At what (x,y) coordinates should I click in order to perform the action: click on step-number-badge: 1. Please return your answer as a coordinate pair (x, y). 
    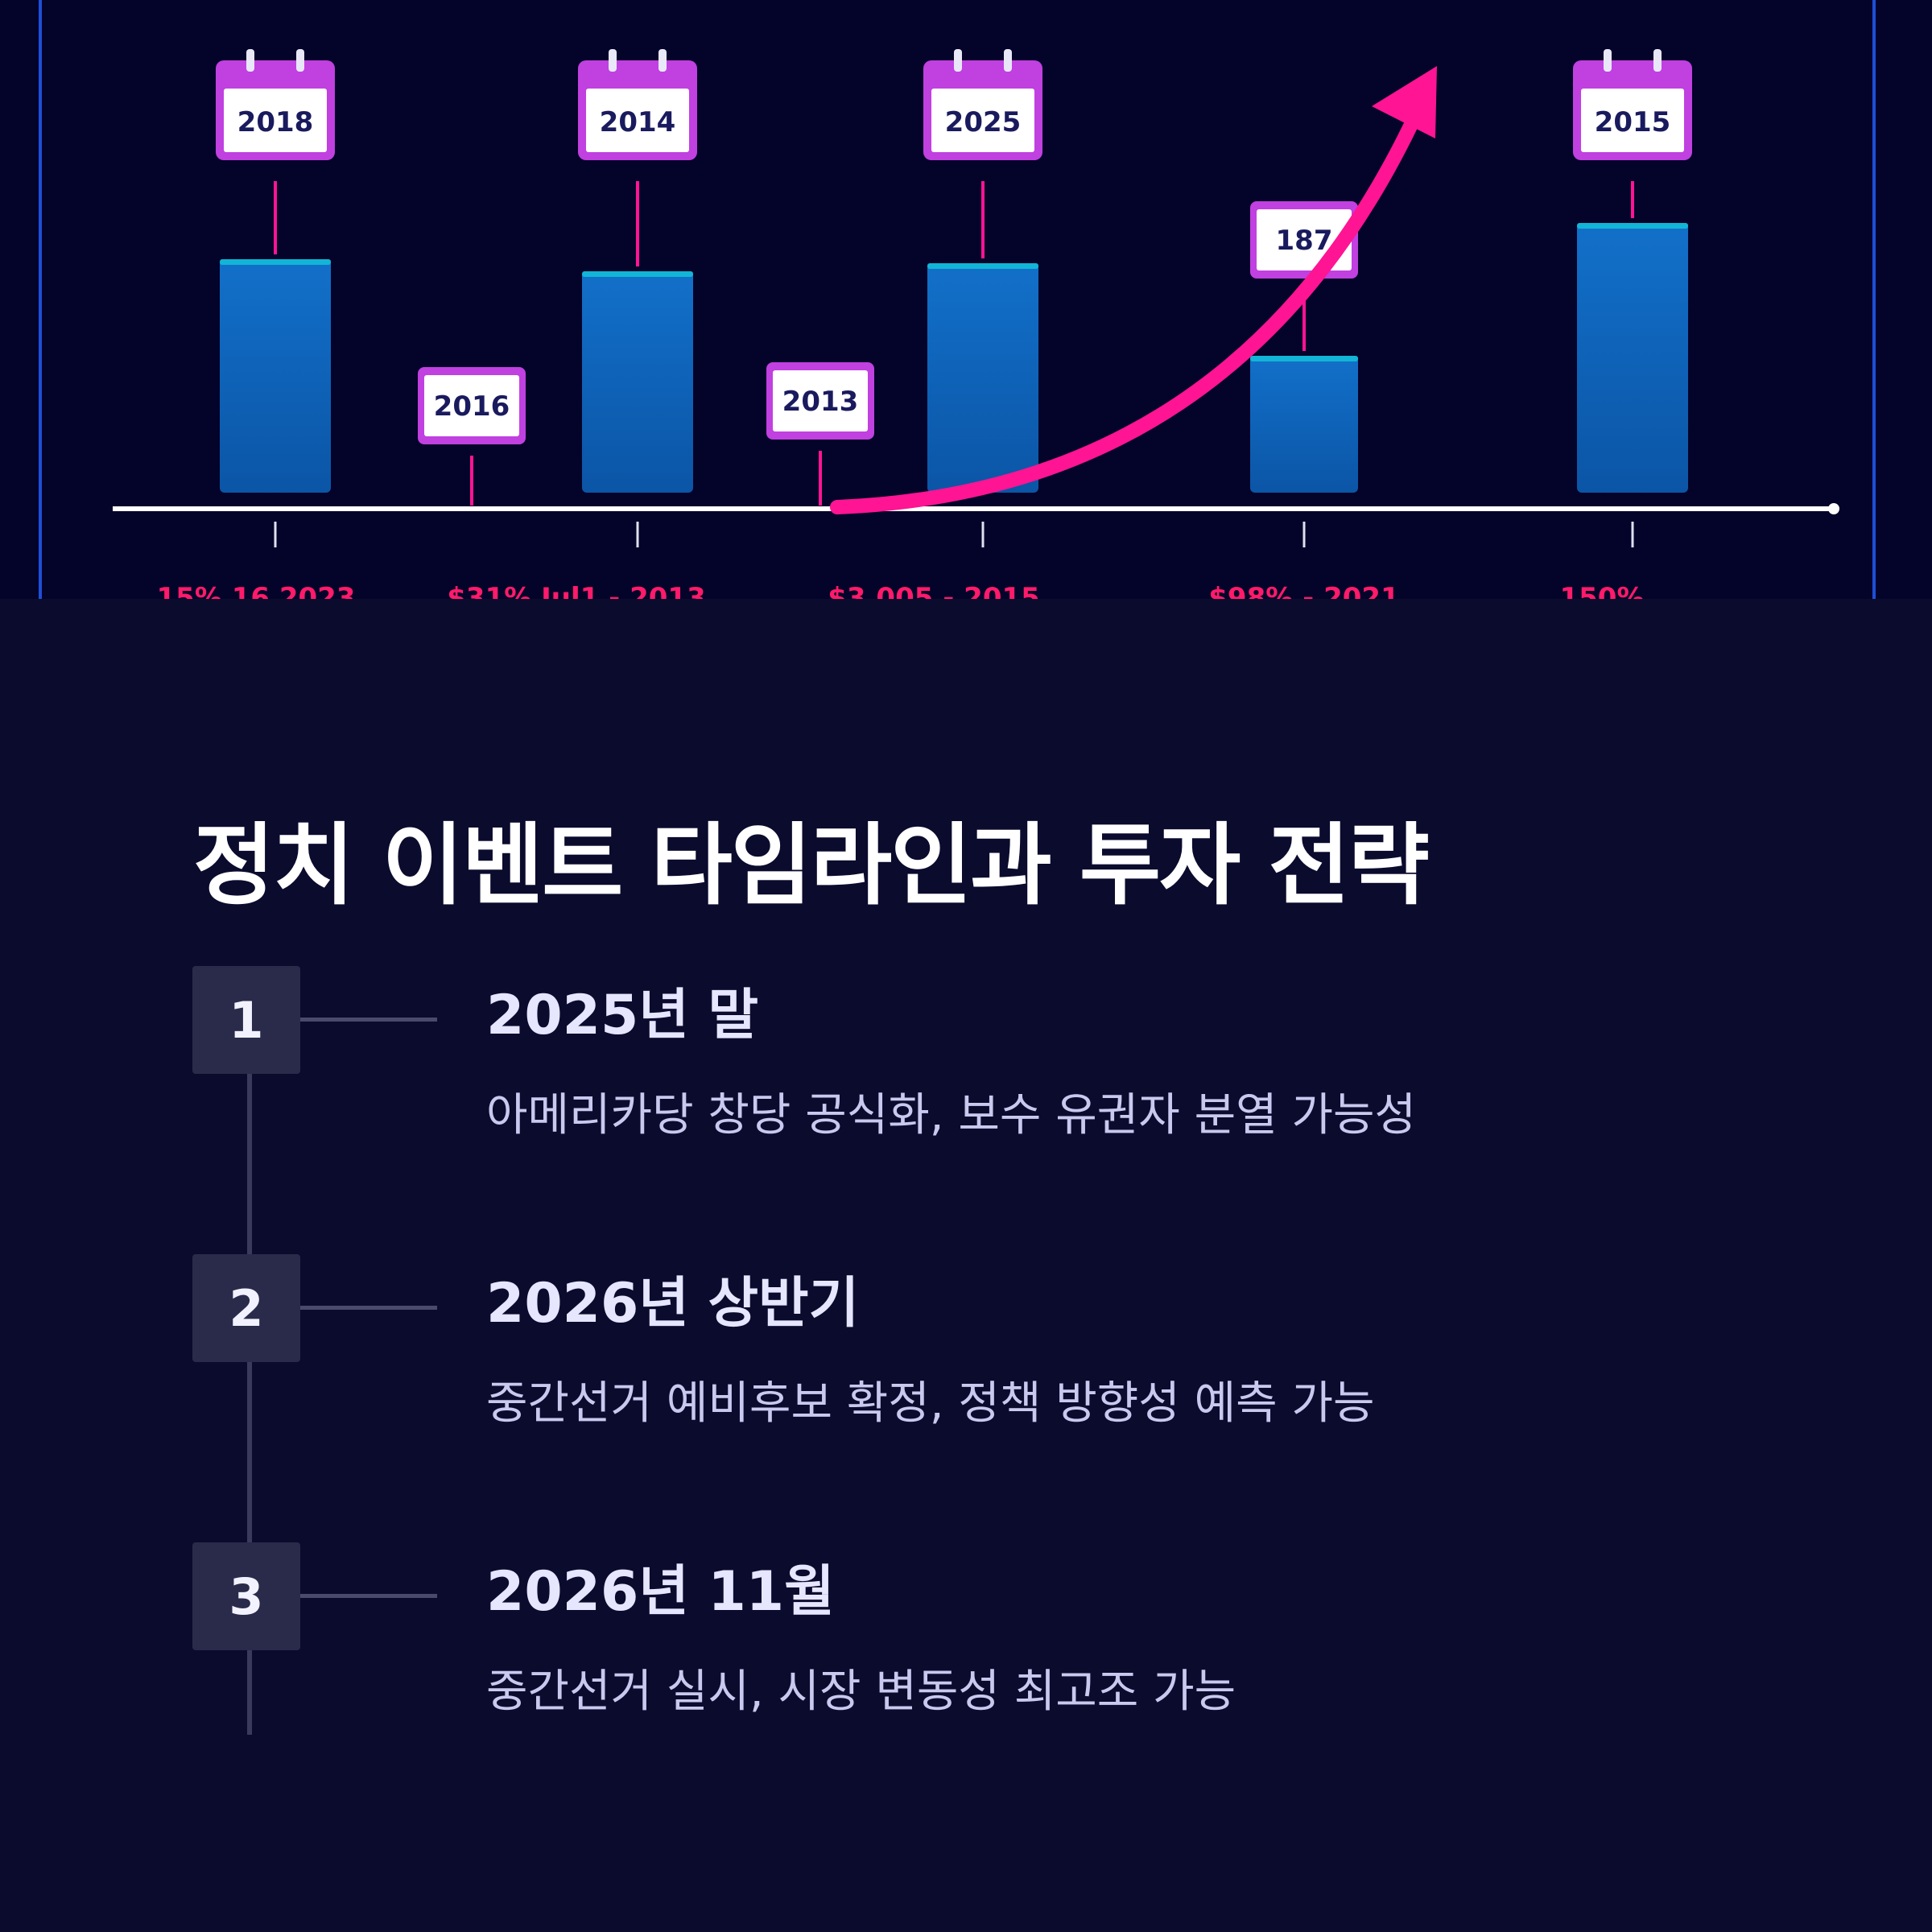
    Looking at the image, I should click on (246, 1020).